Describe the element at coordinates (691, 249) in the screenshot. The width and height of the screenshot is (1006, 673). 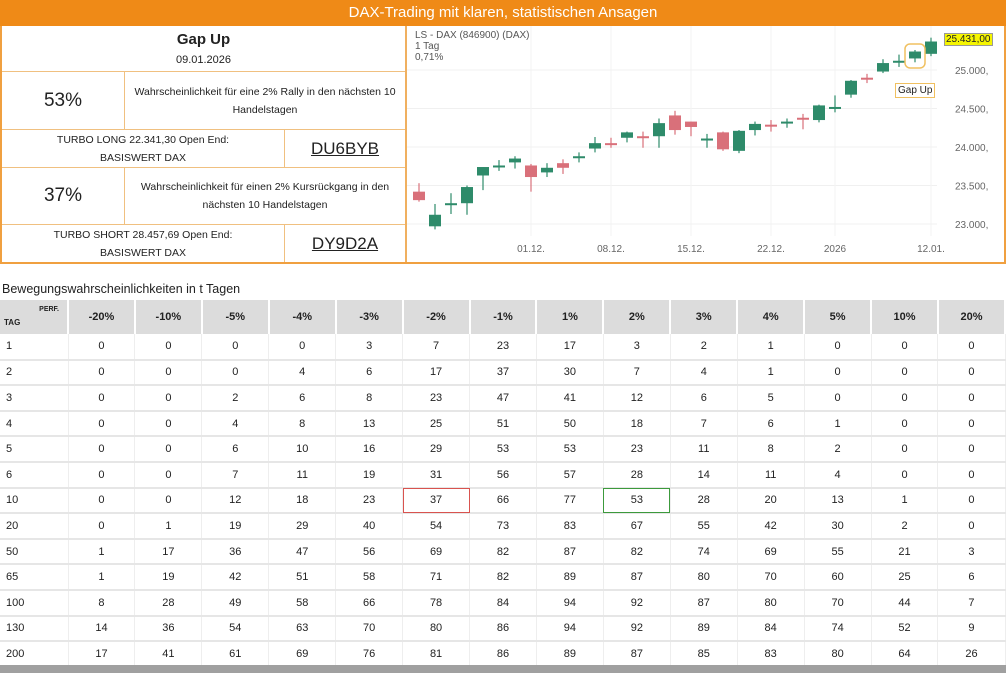
I see `x-tick-label: 15.12.` at that location.